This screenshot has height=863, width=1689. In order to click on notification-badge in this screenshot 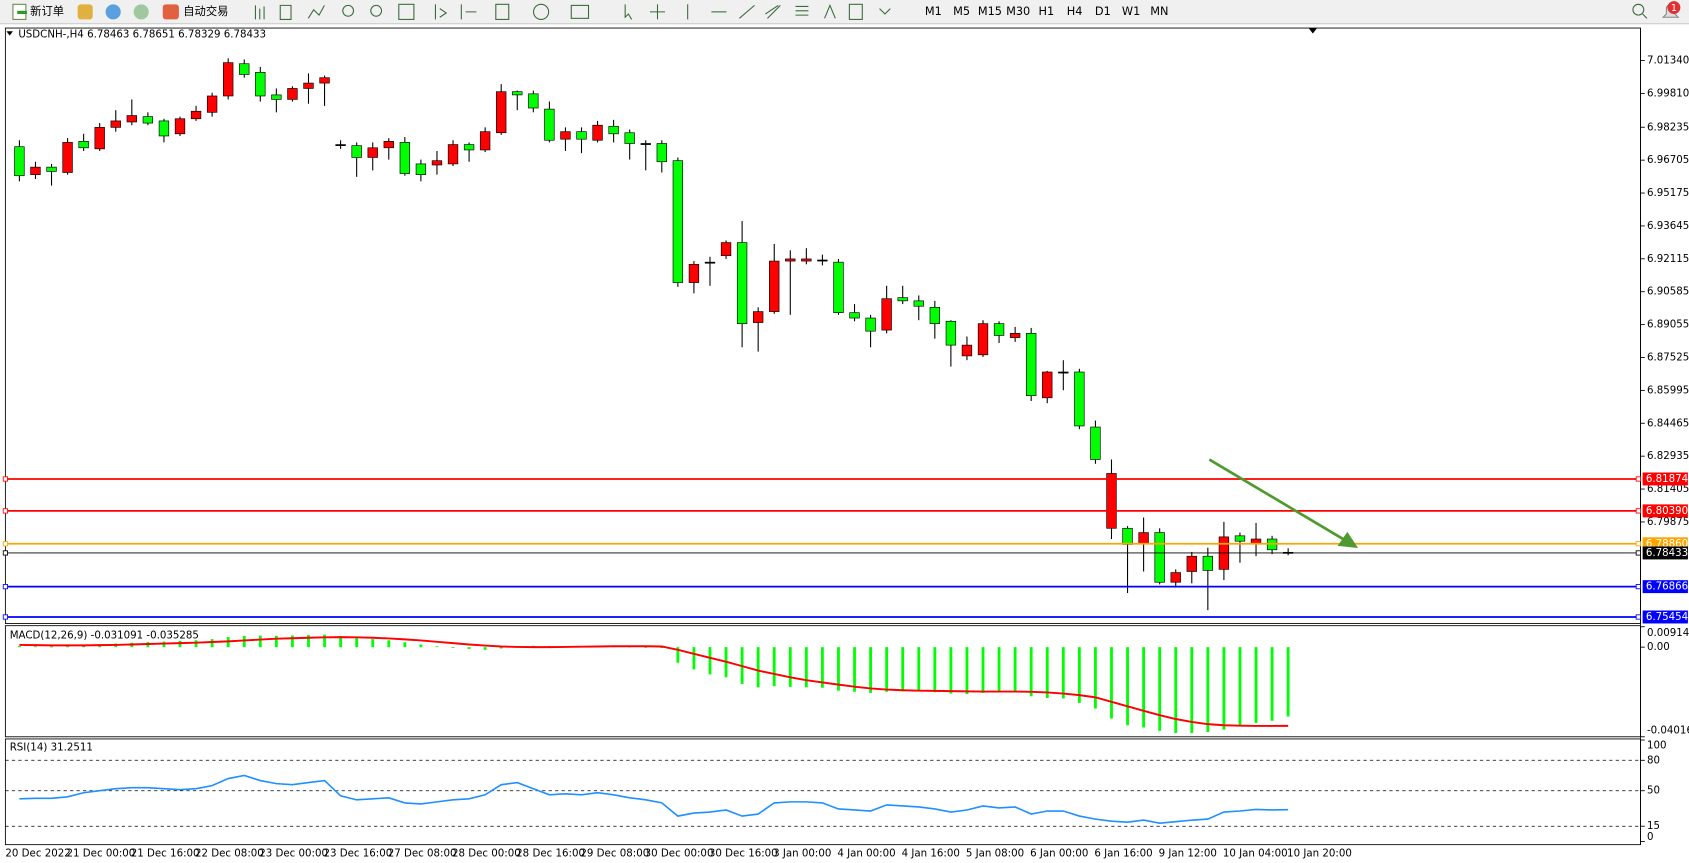, I will do `click(1674, 8)`.